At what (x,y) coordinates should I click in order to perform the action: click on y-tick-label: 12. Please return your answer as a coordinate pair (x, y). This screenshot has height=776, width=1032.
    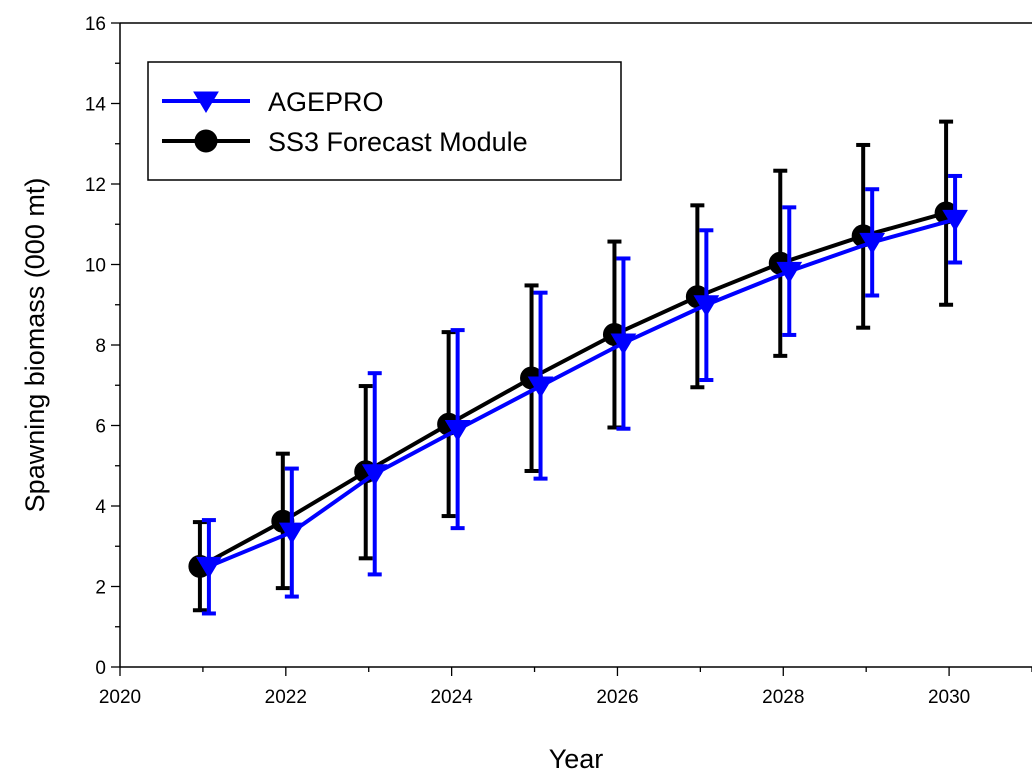
    Looking at the image, I should click on (95, 185).